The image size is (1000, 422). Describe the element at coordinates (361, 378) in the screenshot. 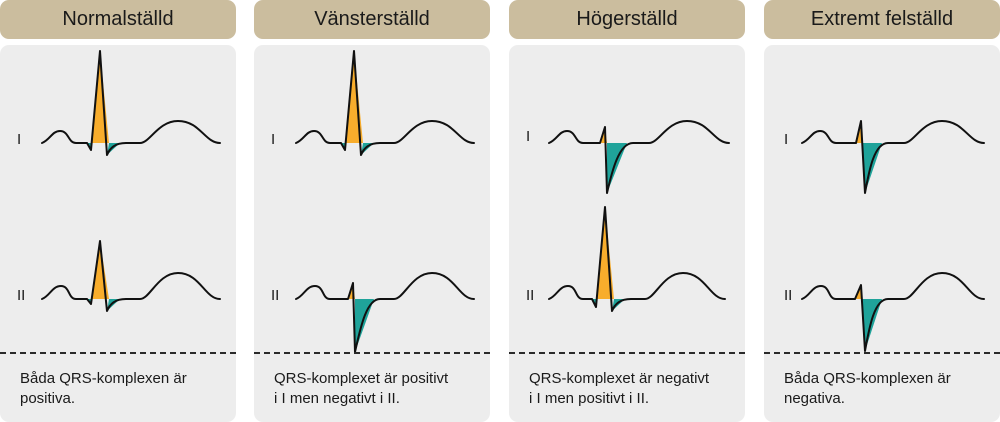

I see `caption-line: QRS-komplexet är positivt` at that location.